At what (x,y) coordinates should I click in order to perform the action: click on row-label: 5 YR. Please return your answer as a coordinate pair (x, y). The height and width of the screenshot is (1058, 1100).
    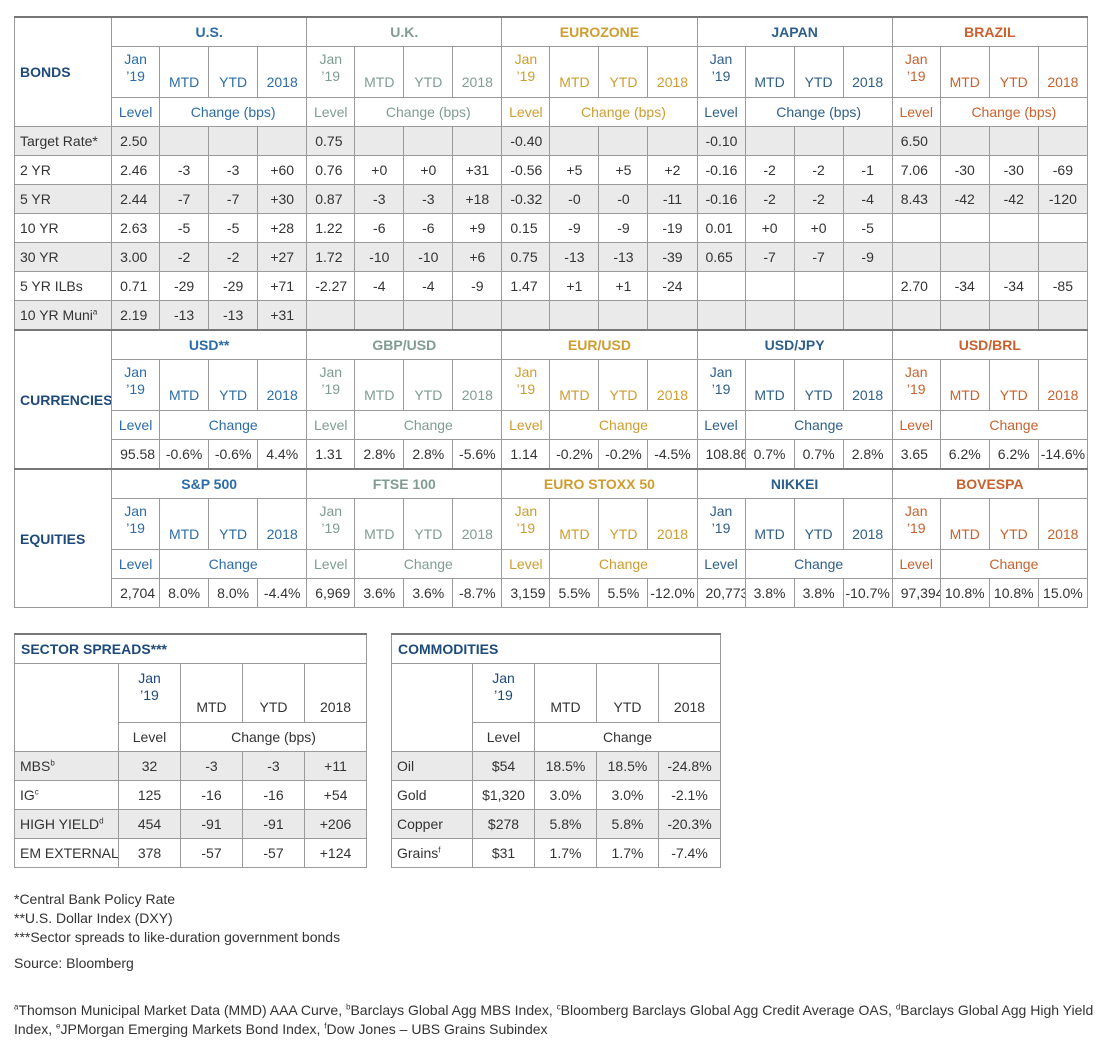
    Looking at the image, I should click on (63, 199).